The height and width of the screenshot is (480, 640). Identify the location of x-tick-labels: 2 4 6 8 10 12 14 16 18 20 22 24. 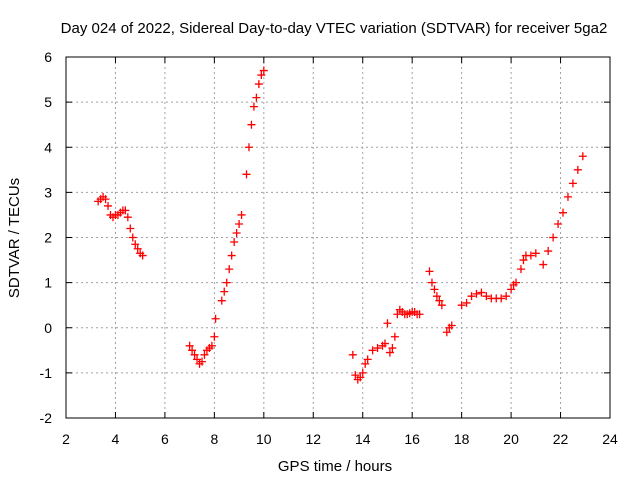
(340, 439).